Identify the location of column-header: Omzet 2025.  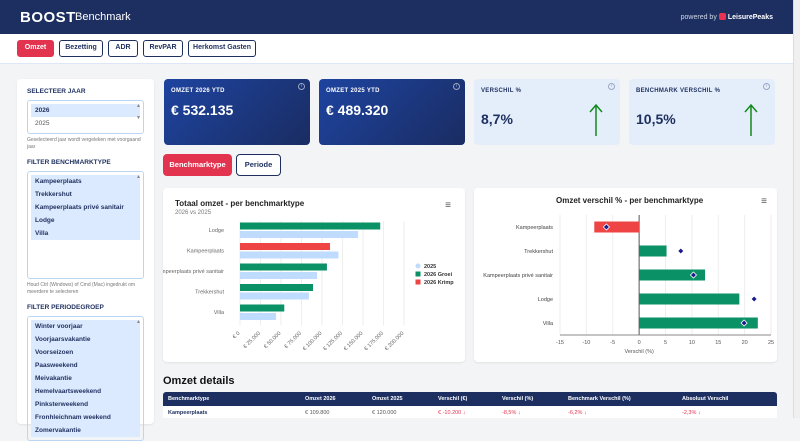
(387, 399).